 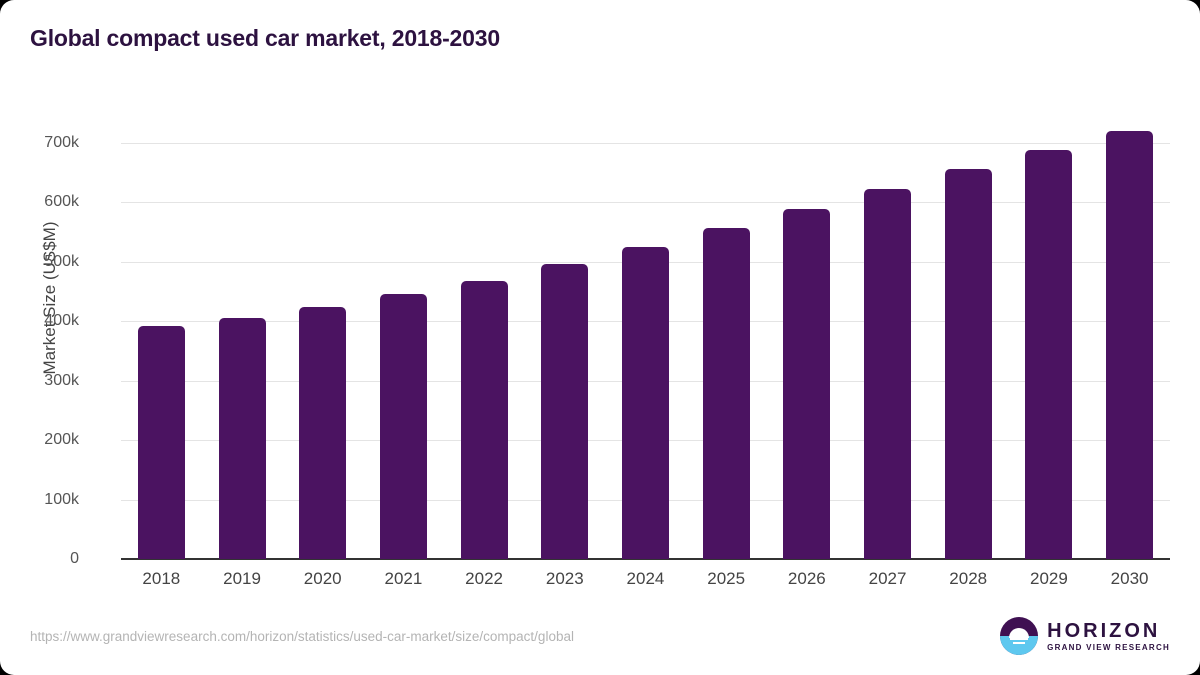 What do you see at coordinates (61, 380) in the screenshot?
I see `y-axis-tick-label: 300k` at bounding box center [61, 380].